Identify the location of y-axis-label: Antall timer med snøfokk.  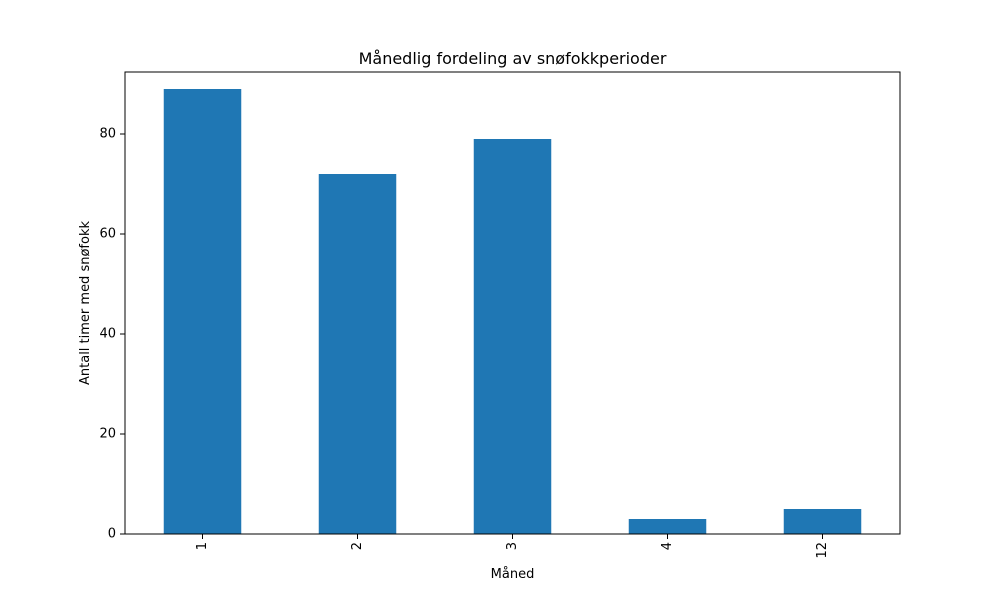
(85, 303).